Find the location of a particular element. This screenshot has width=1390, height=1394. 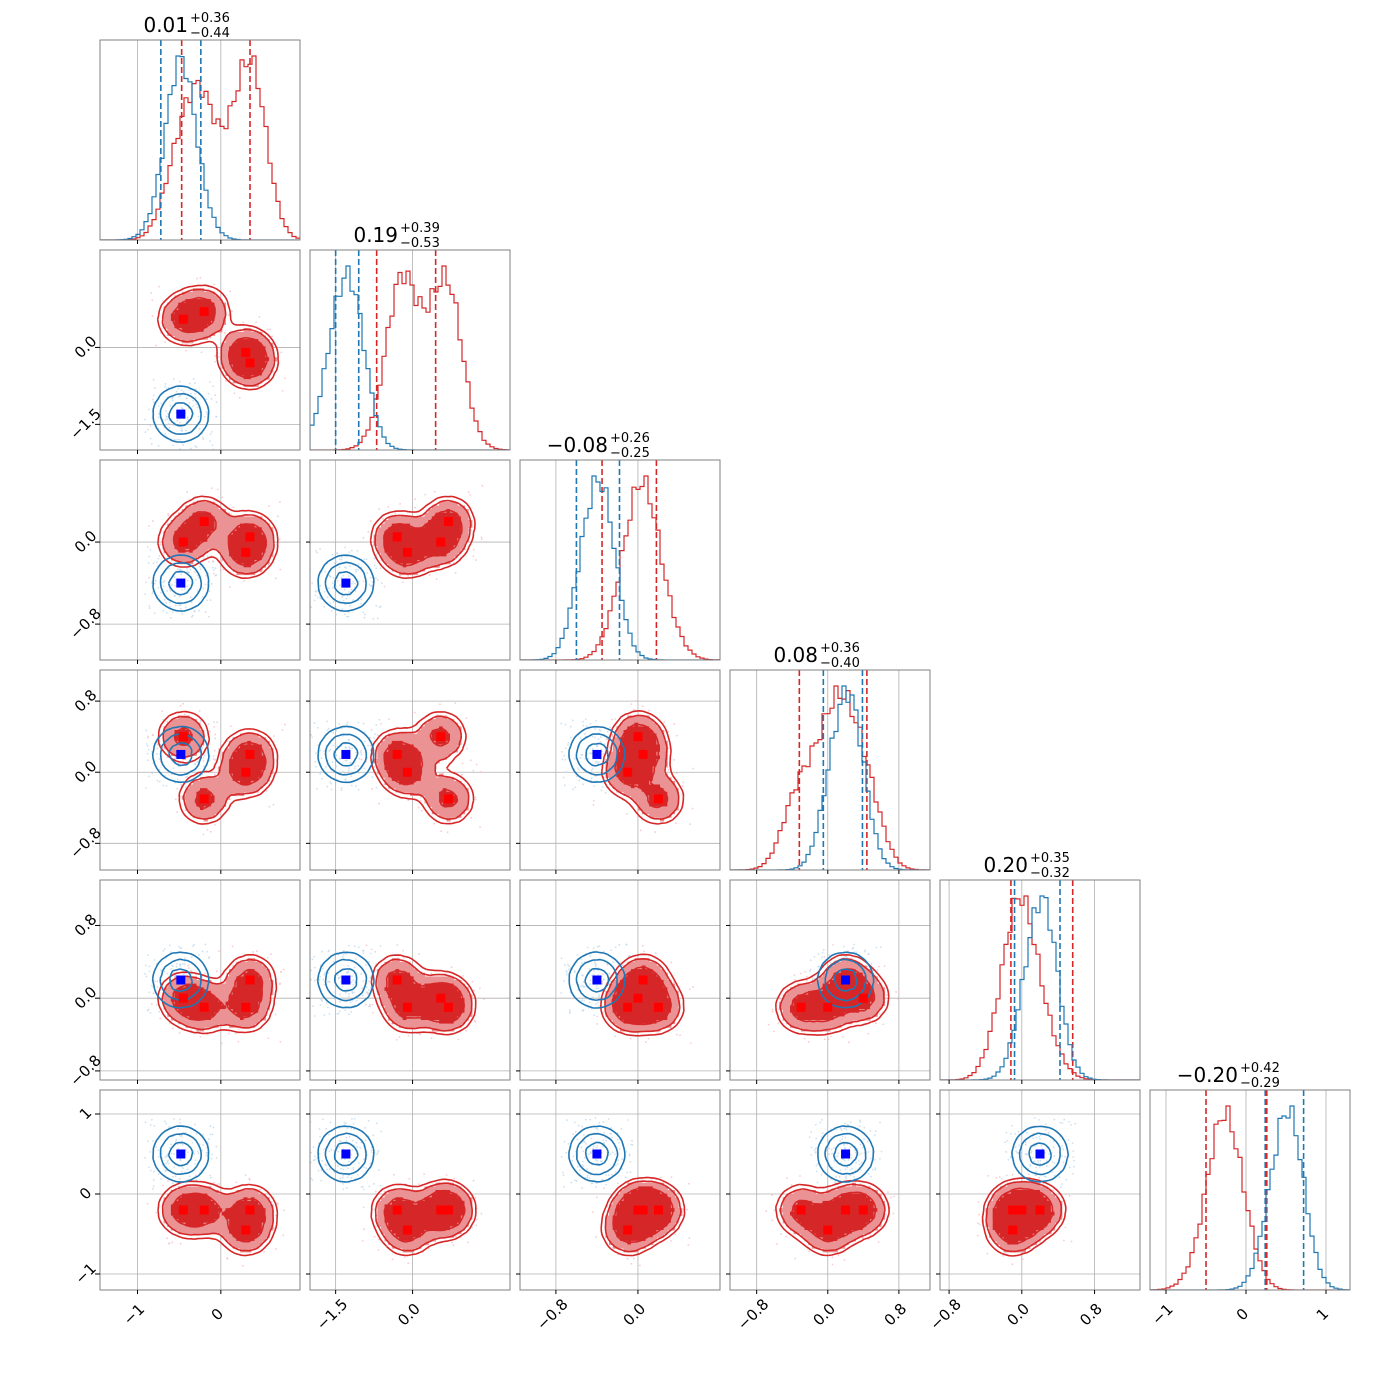

diagonal-title-plus: +0.36 is located at coordinates (210, 18).